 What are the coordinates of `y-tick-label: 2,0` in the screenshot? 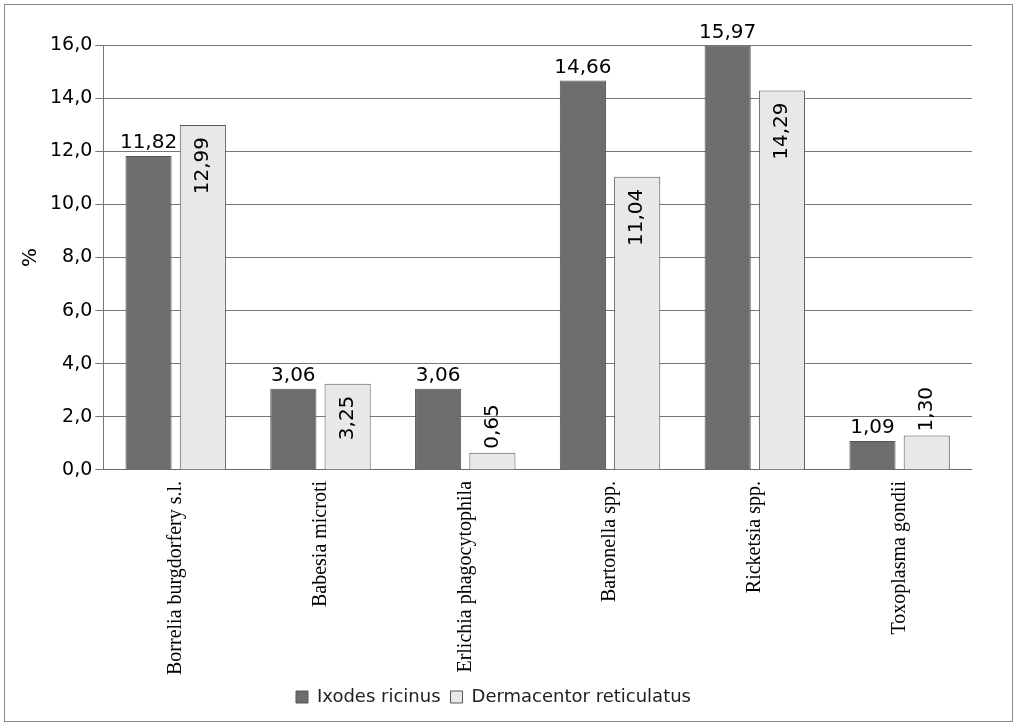 It's located at (77, 414).